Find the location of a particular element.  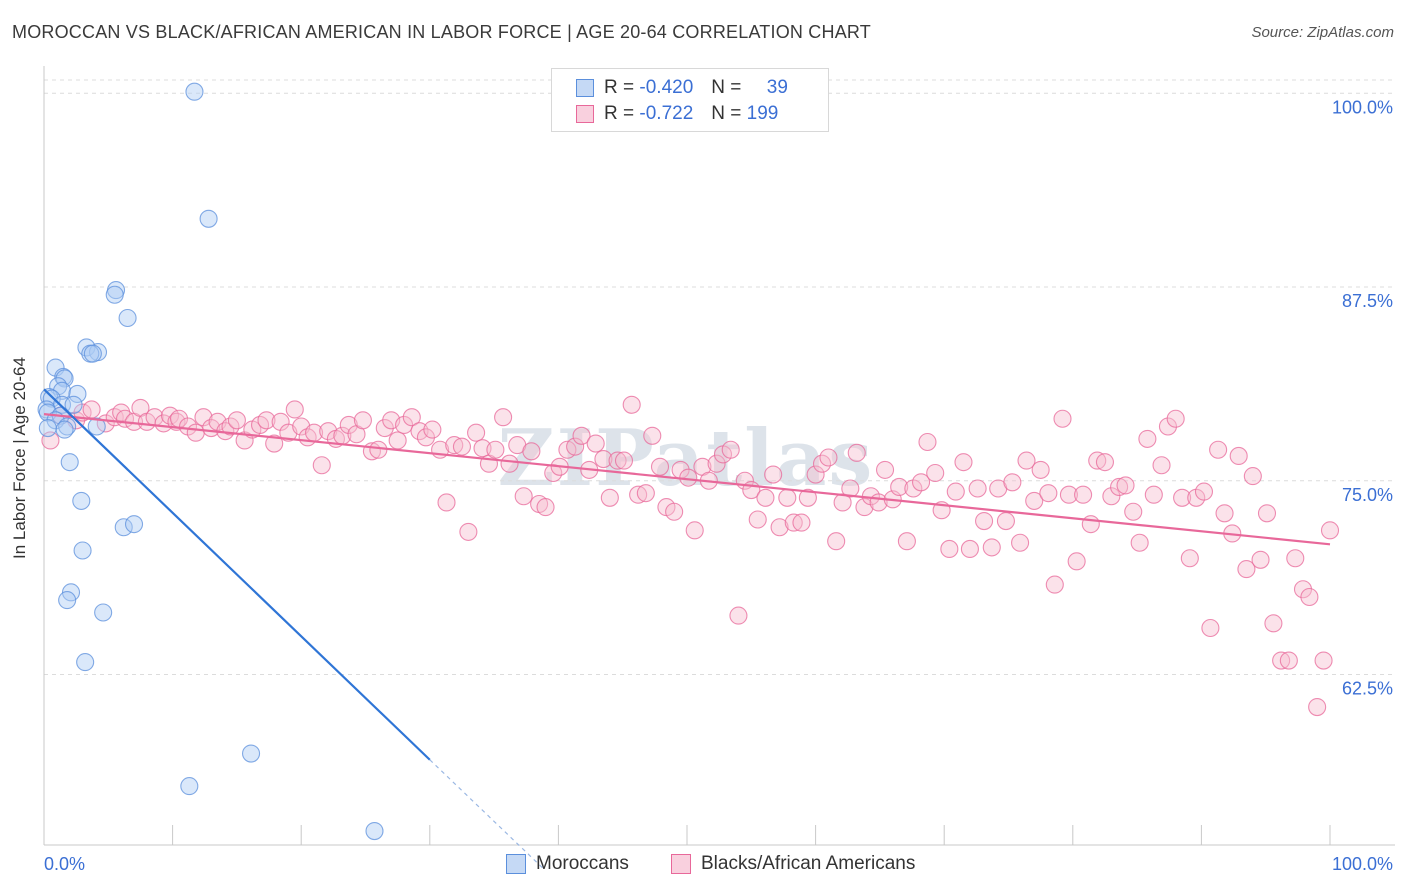

x-tick-label: 0.0% is located at coordinates (64, 864).